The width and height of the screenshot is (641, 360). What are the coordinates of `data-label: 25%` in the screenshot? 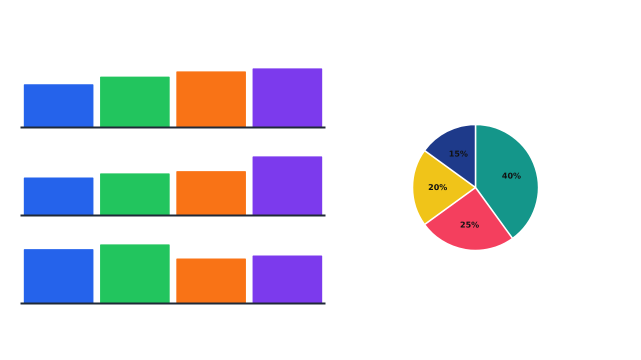 It's located at (470, 225).